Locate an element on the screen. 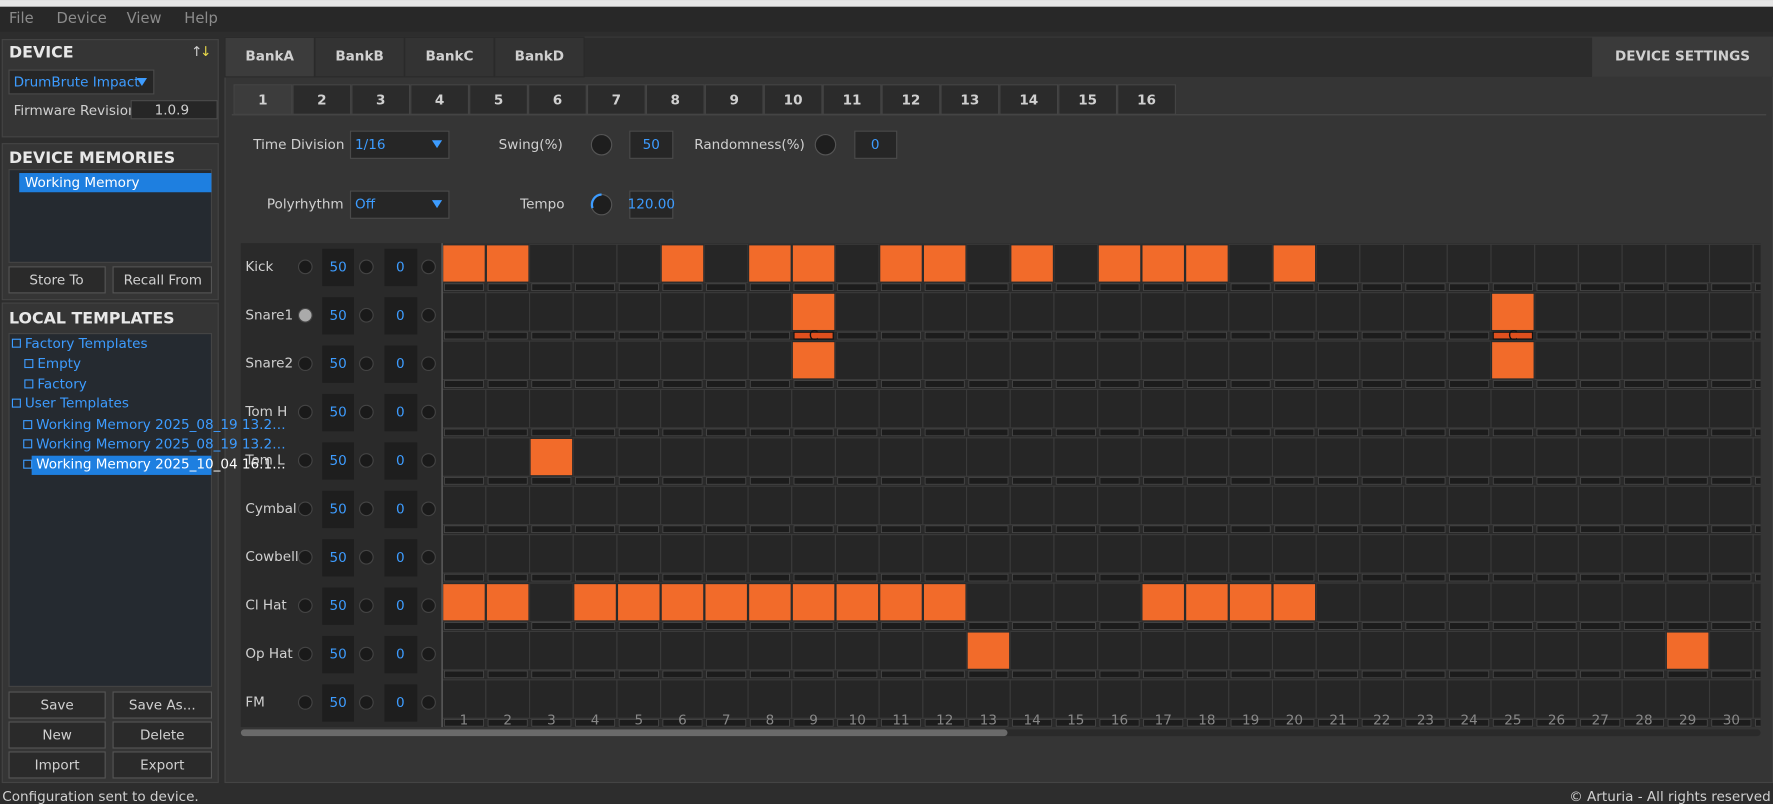 The image size is (1773, 804). randomness-knob is located at coordinates (825, 145).